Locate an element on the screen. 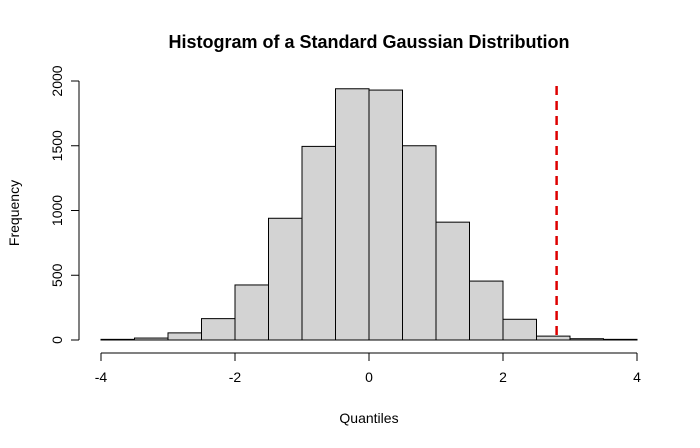 The width and height of the screenshot is (700, 448). y-axis: 0 500 1000 1500 2000 is located at coordinates (64, 204).